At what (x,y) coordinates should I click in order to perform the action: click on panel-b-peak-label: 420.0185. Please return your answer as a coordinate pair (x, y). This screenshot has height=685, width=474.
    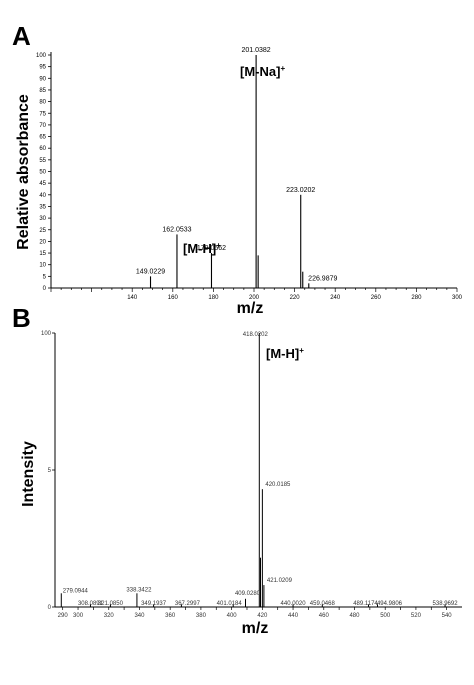
    Looking at the image, I should click on (278, 485).